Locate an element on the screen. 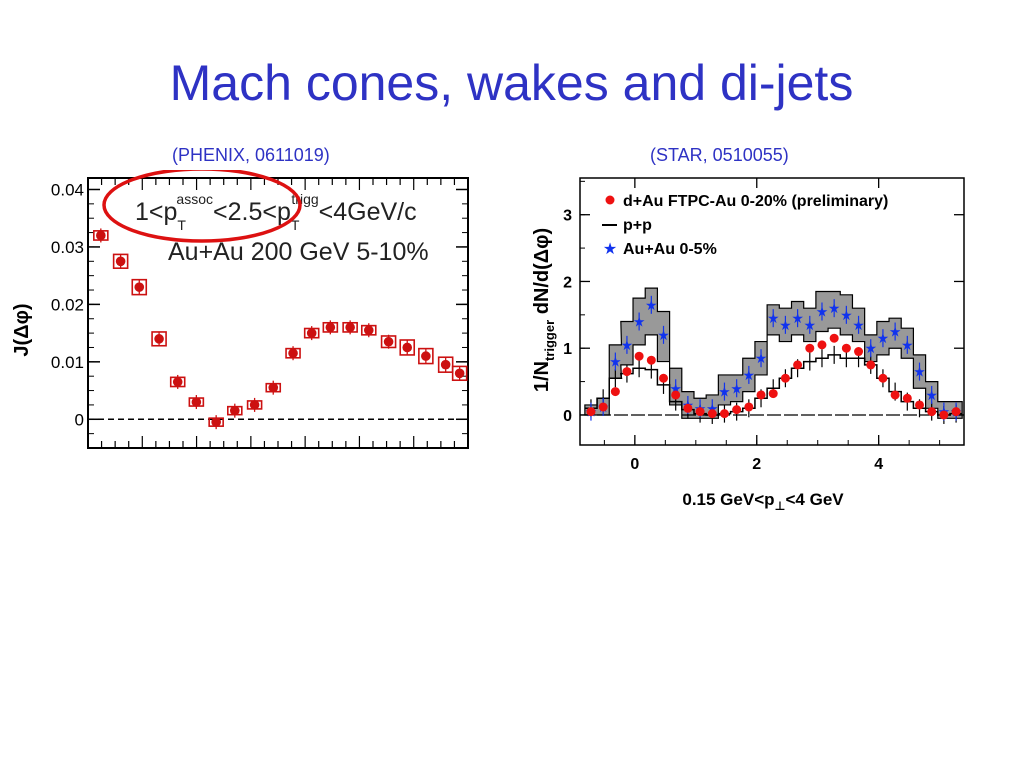 The height and width of the screenshot is (767, 1023). legend-auau-label: Au+Au 0-5% is located at coordinates (670, 249).